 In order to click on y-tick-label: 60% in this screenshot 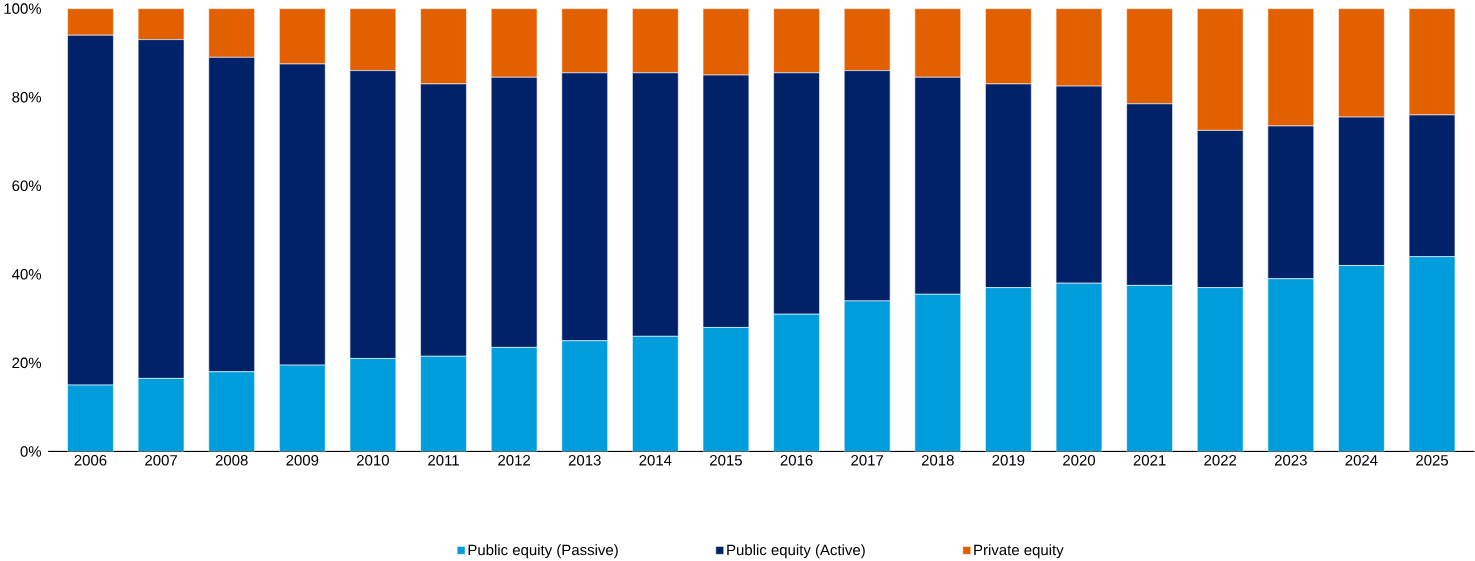, I will do `click(27, 186)`.